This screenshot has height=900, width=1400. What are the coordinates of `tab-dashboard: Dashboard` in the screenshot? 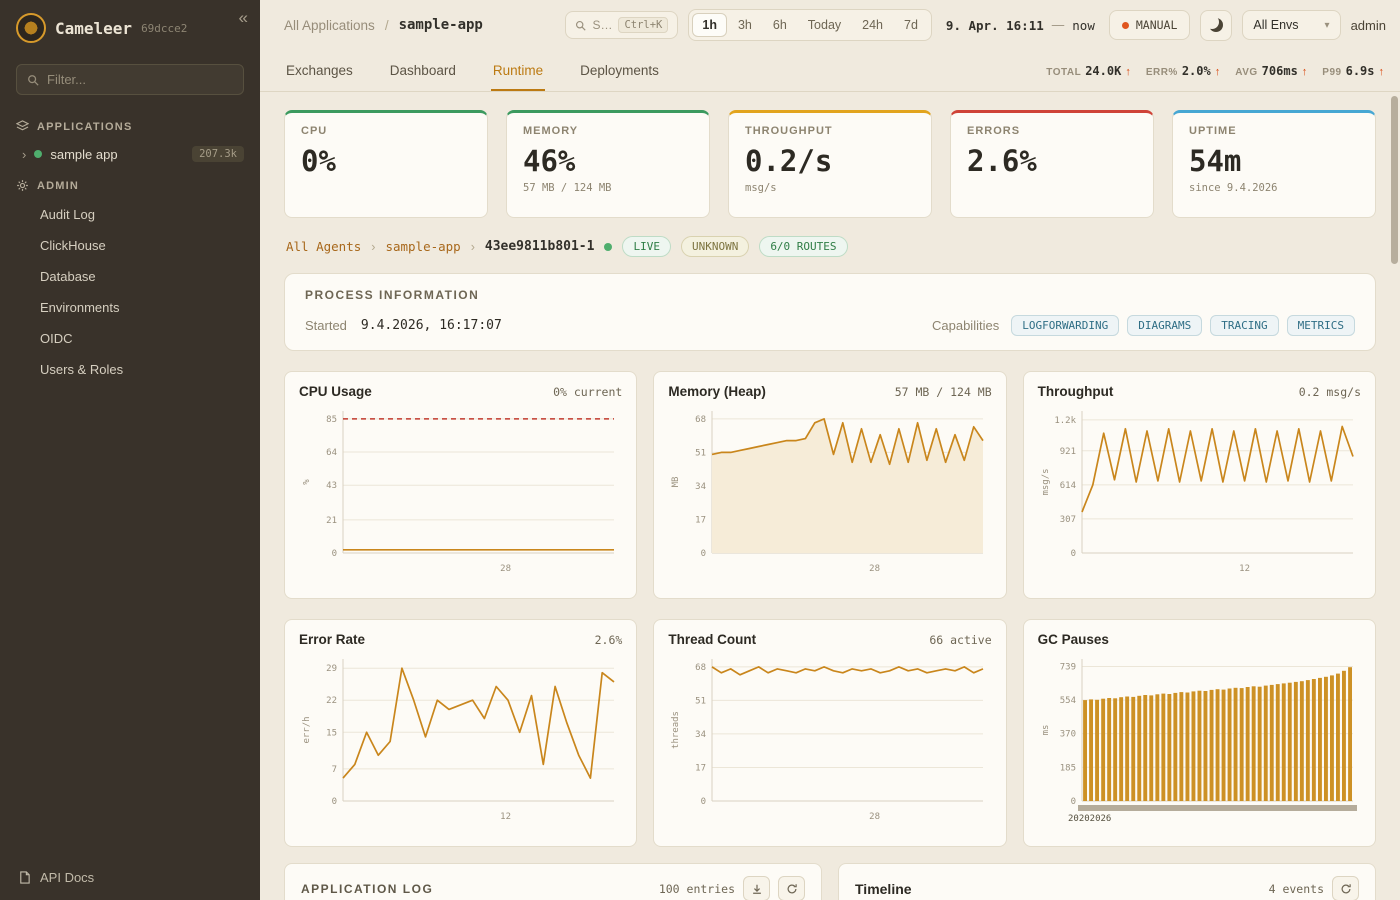 It's located at (422, 70).